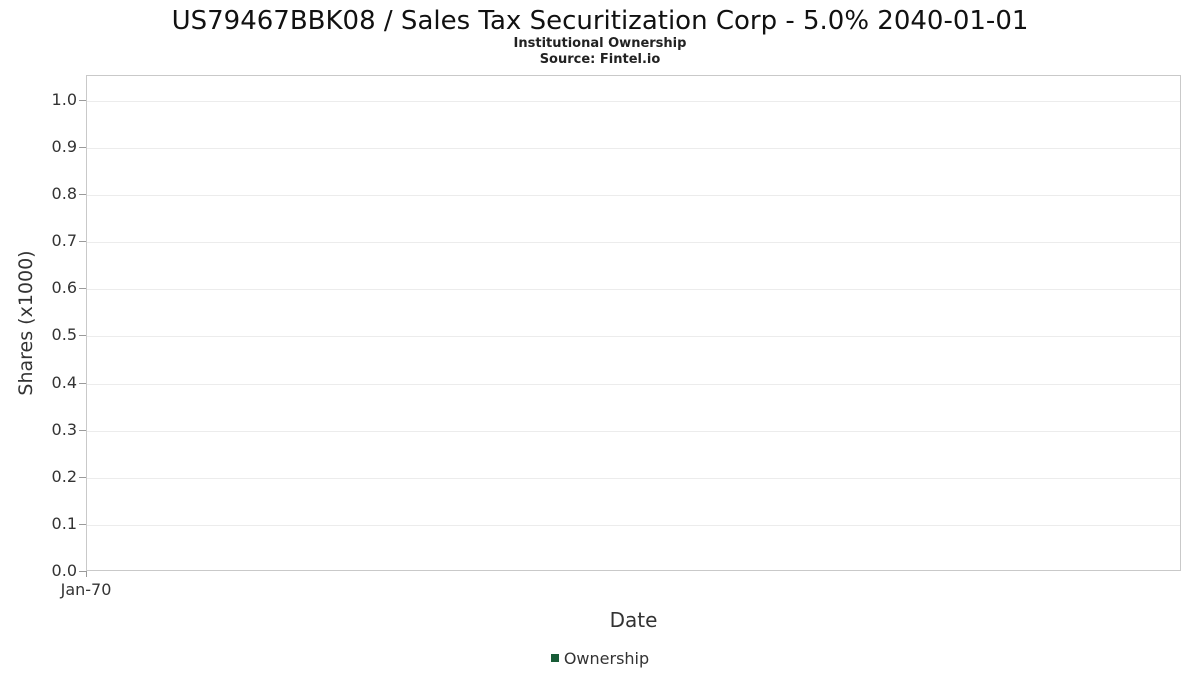  I want to click on y-tick-label: 0.7, so click(64, 240).